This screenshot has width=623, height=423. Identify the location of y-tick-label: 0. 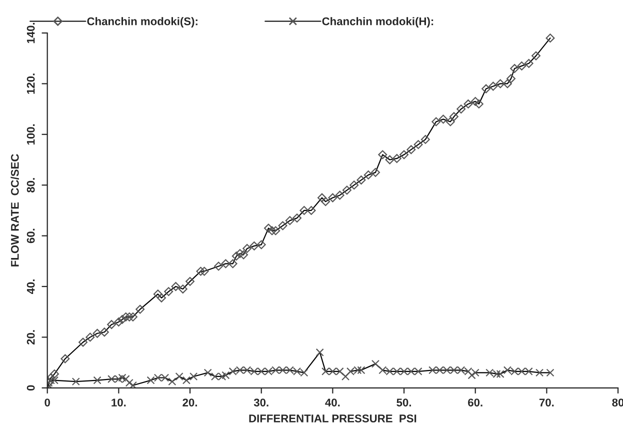
(30, 388).